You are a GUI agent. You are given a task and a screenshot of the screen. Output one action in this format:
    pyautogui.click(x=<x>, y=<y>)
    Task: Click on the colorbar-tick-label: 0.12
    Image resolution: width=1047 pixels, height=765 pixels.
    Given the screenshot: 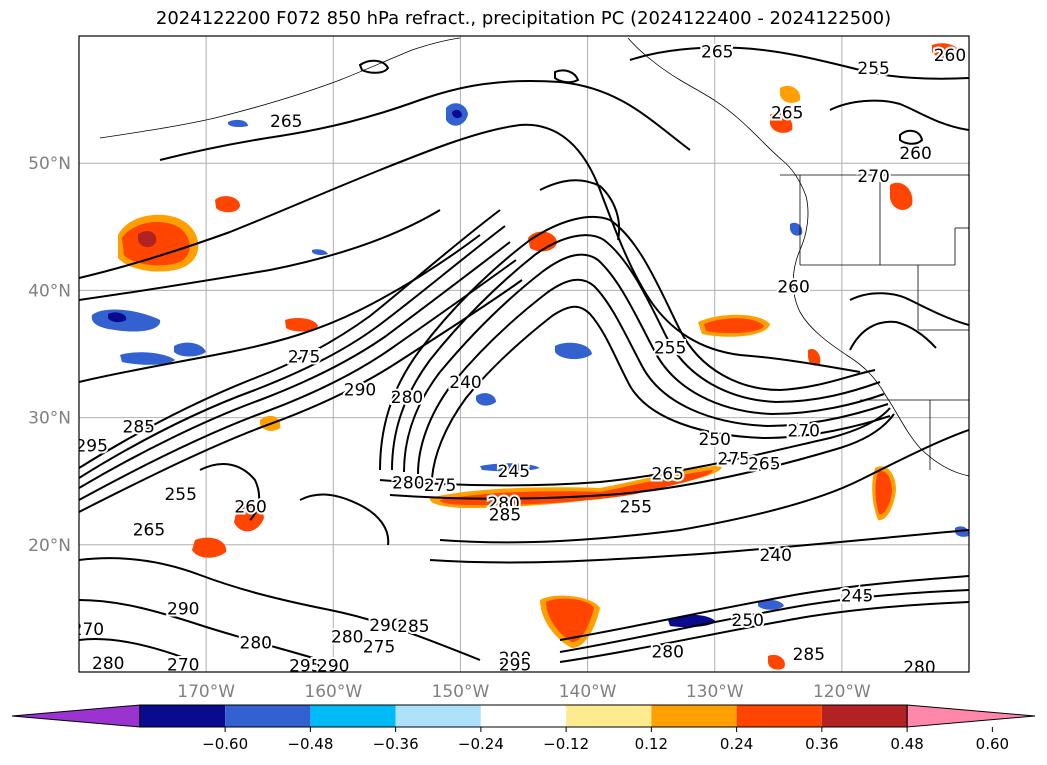 What is the action you would take?
    pyautogui.click(x=651, y=744)
    